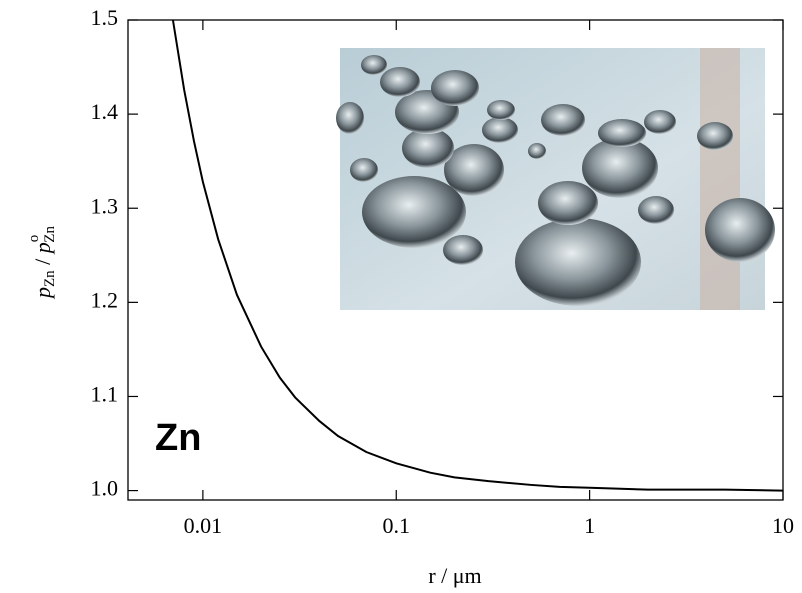 Image resolution: width=802 pixels, height=593 pixels. Describe the element at coordinates (589, 525) in the screenshot. I see `x-tick-label: 1` at that location.